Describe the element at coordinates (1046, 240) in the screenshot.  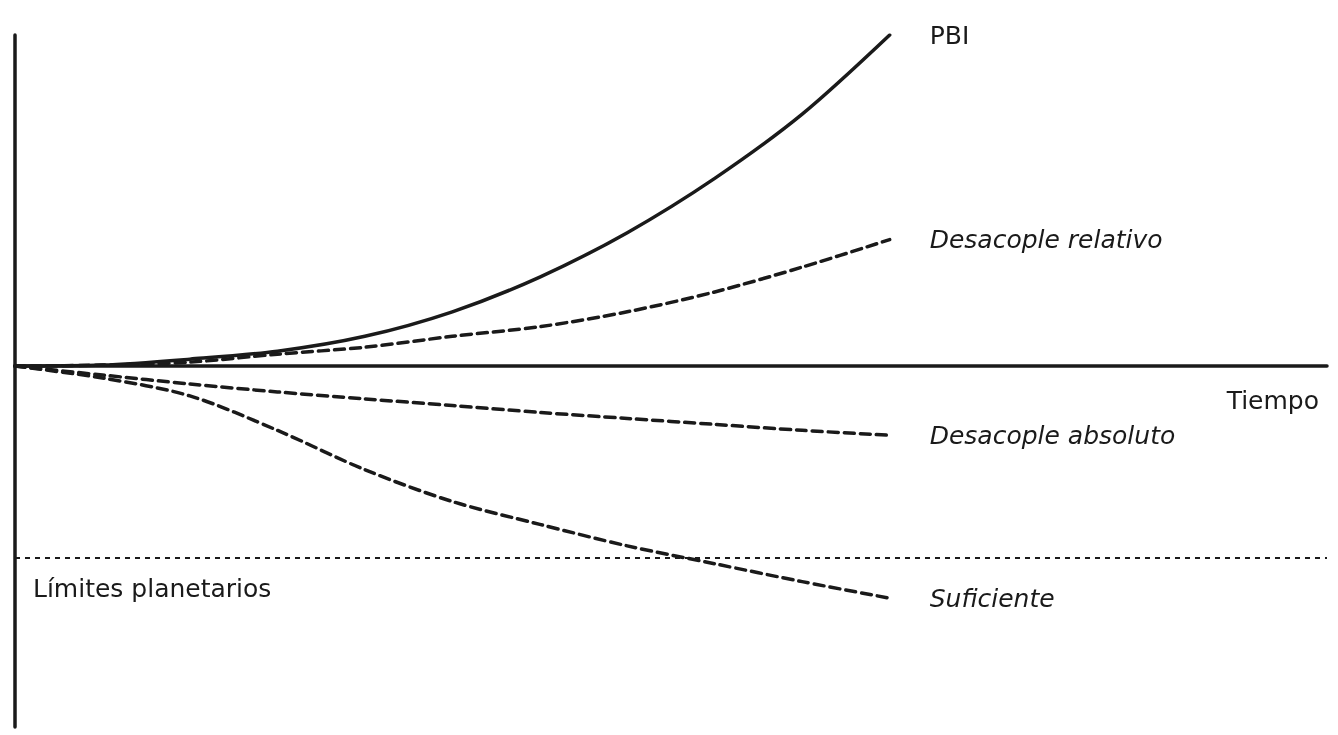
I see `series-label: Desacople relativo` at that location.